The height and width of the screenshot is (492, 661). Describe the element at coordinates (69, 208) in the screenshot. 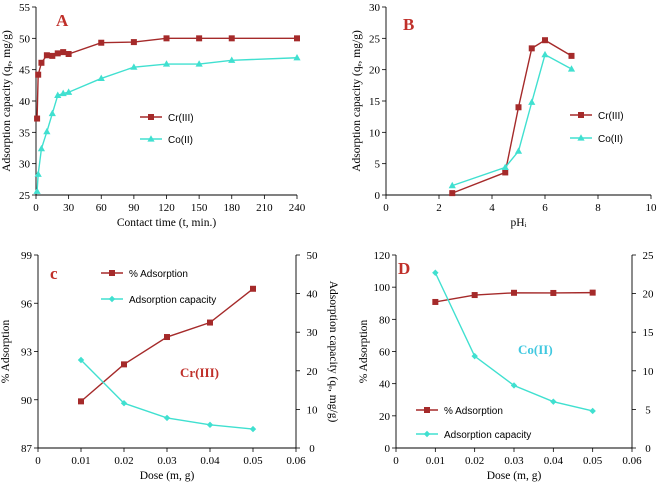

I see `x-tick-label: 30` at that location.